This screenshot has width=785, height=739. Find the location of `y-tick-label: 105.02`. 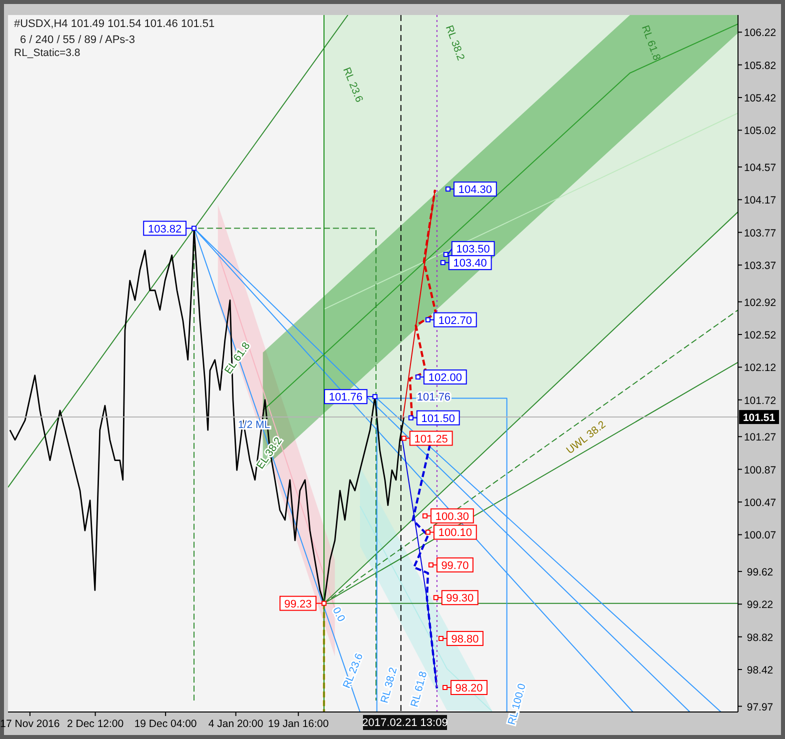

y-tick-label: 105.02 is located at coordinates (760, 131).